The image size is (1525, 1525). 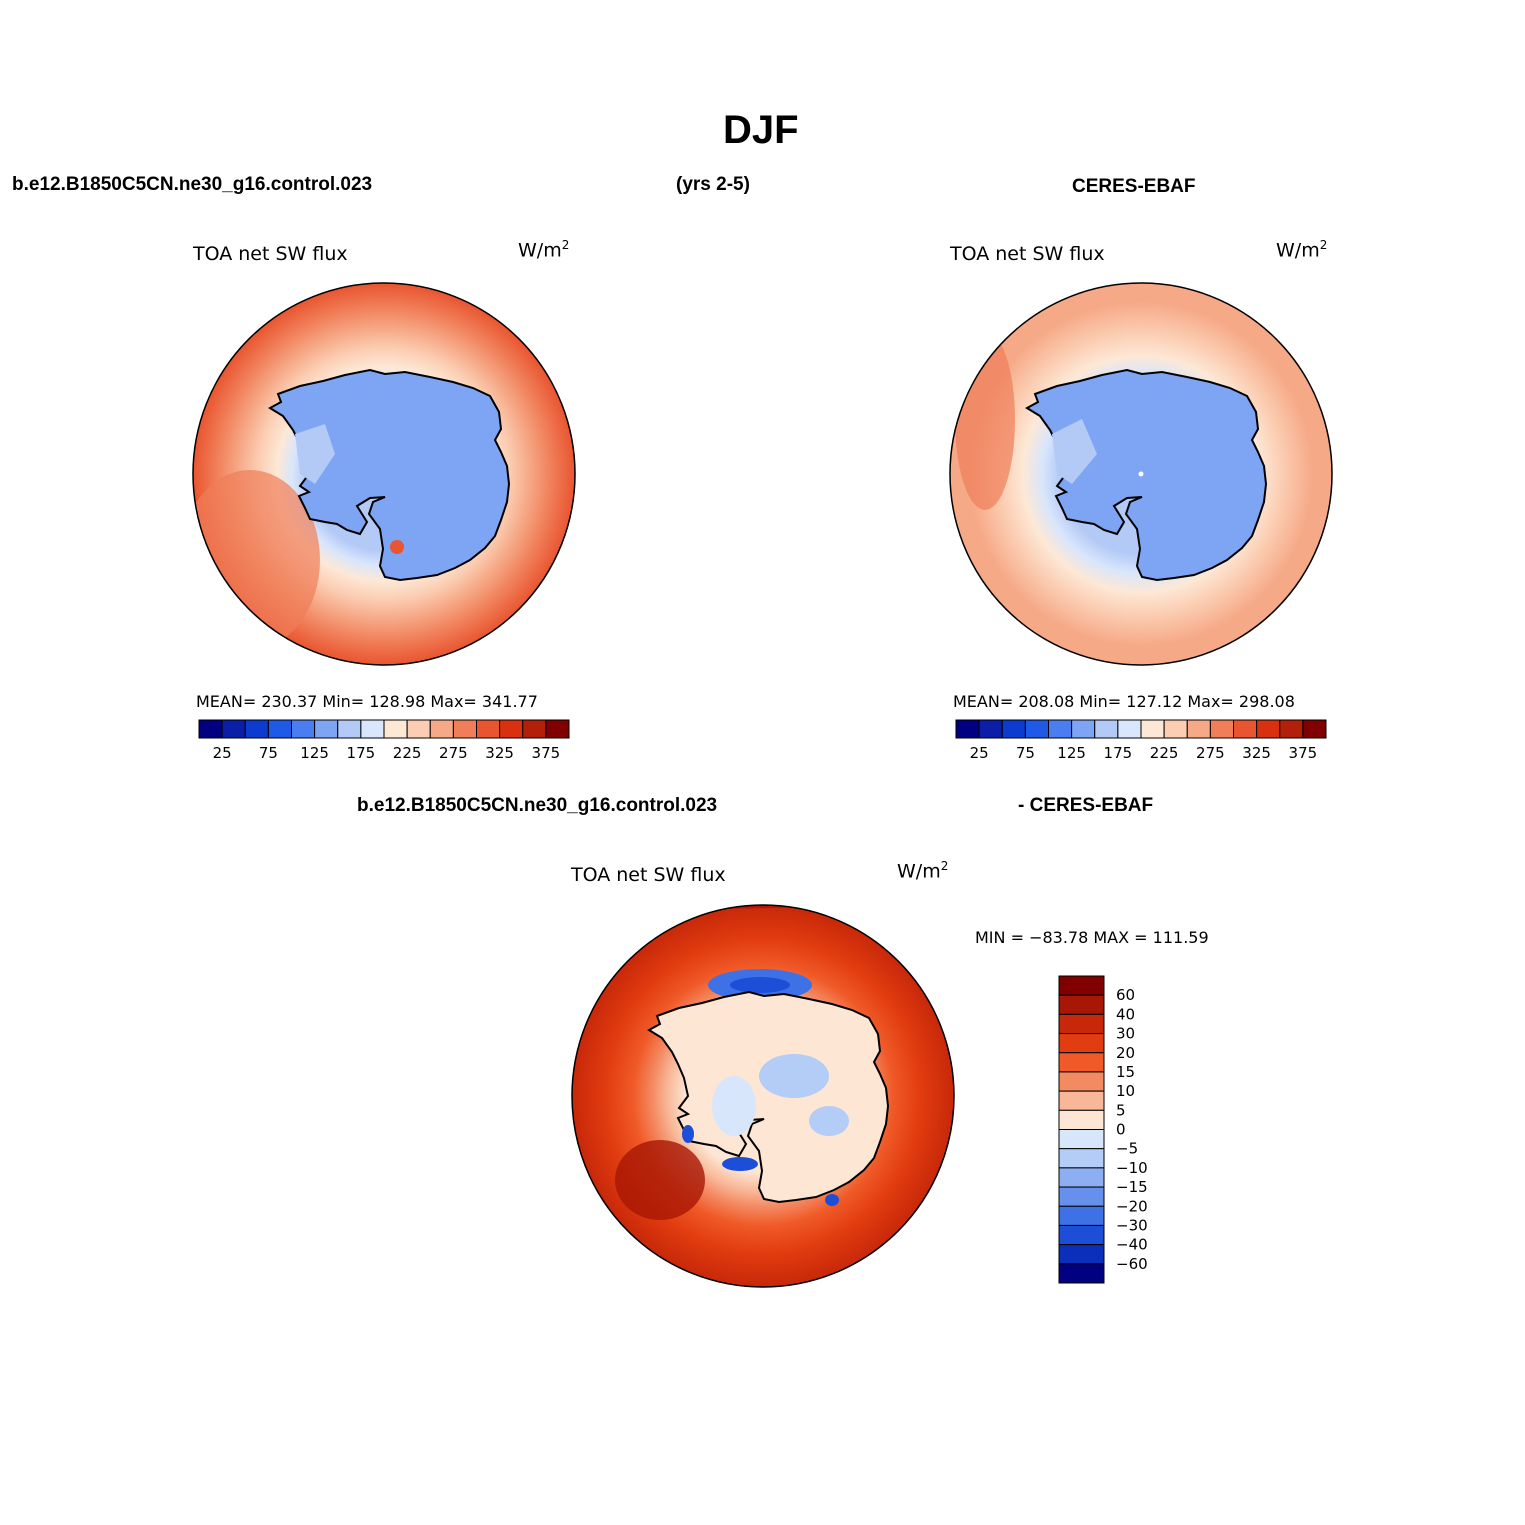 What do you see at coordinates (1141, 474) in the screenshot?
I see `panel2-map` at bounding box center [1141, 474].